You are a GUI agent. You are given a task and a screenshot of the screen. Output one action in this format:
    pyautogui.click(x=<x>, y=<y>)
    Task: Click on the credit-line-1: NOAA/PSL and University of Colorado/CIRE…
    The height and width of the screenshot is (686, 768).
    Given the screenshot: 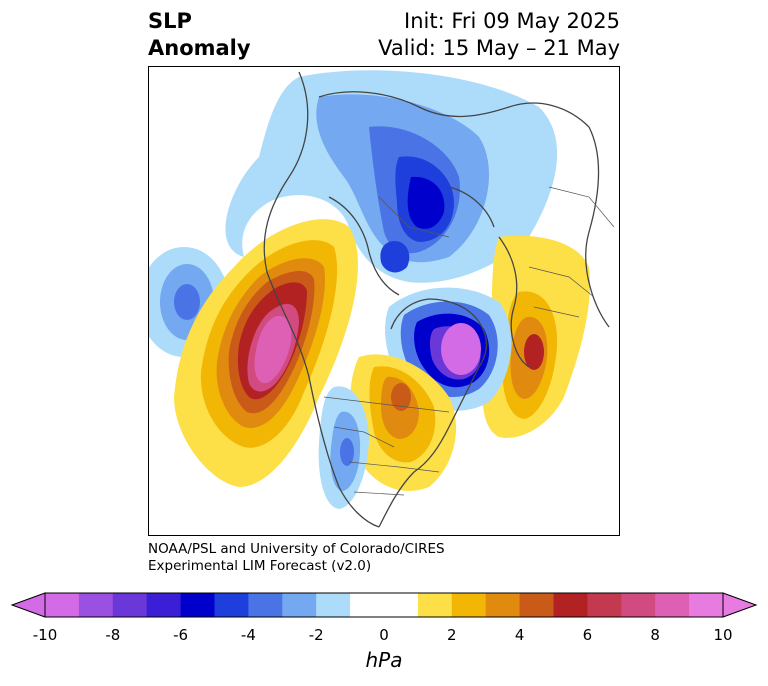 What is the action you would take?
    pyautogui.click(x=296, y=549)
    